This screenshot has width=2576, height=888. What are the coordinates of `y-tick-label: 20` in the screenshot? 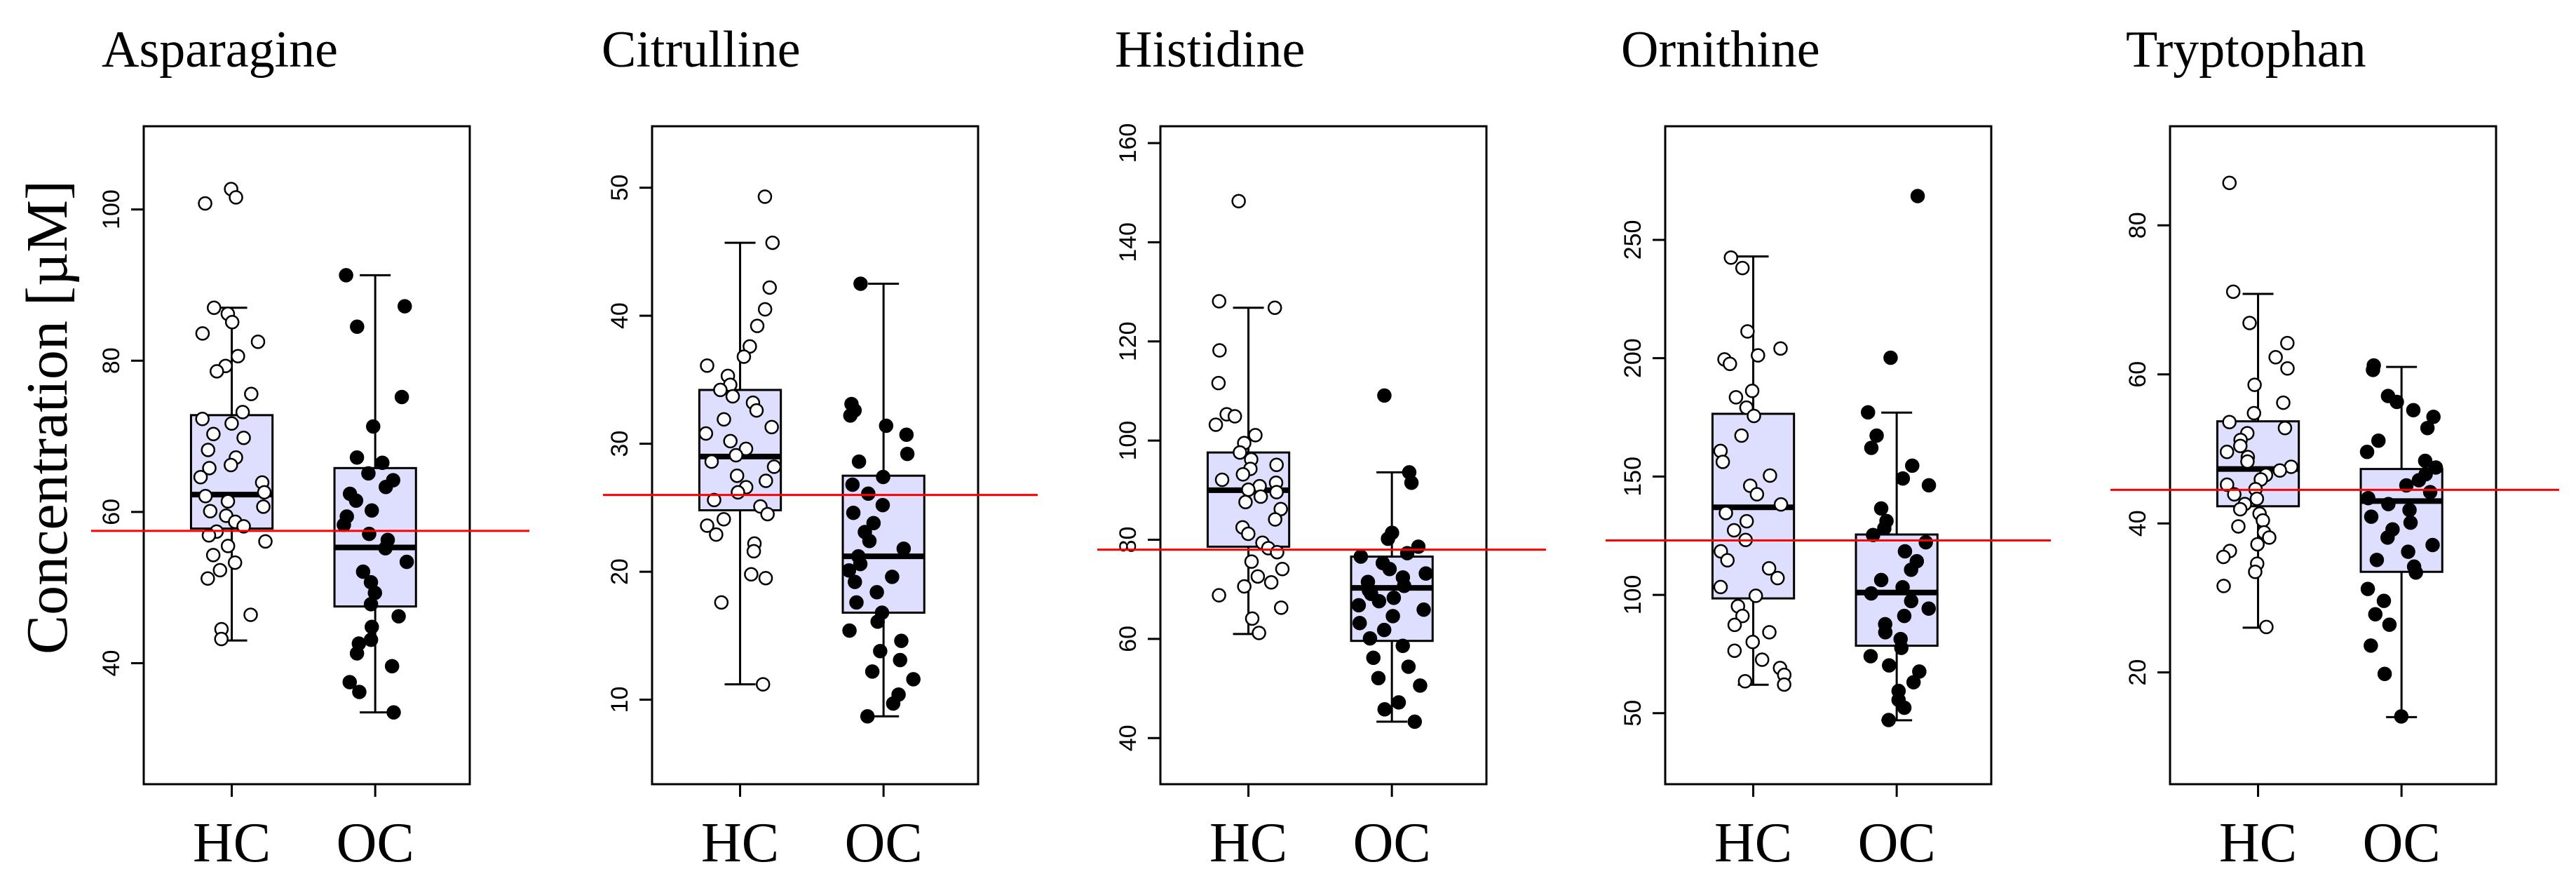 It's located at (2137, 672).